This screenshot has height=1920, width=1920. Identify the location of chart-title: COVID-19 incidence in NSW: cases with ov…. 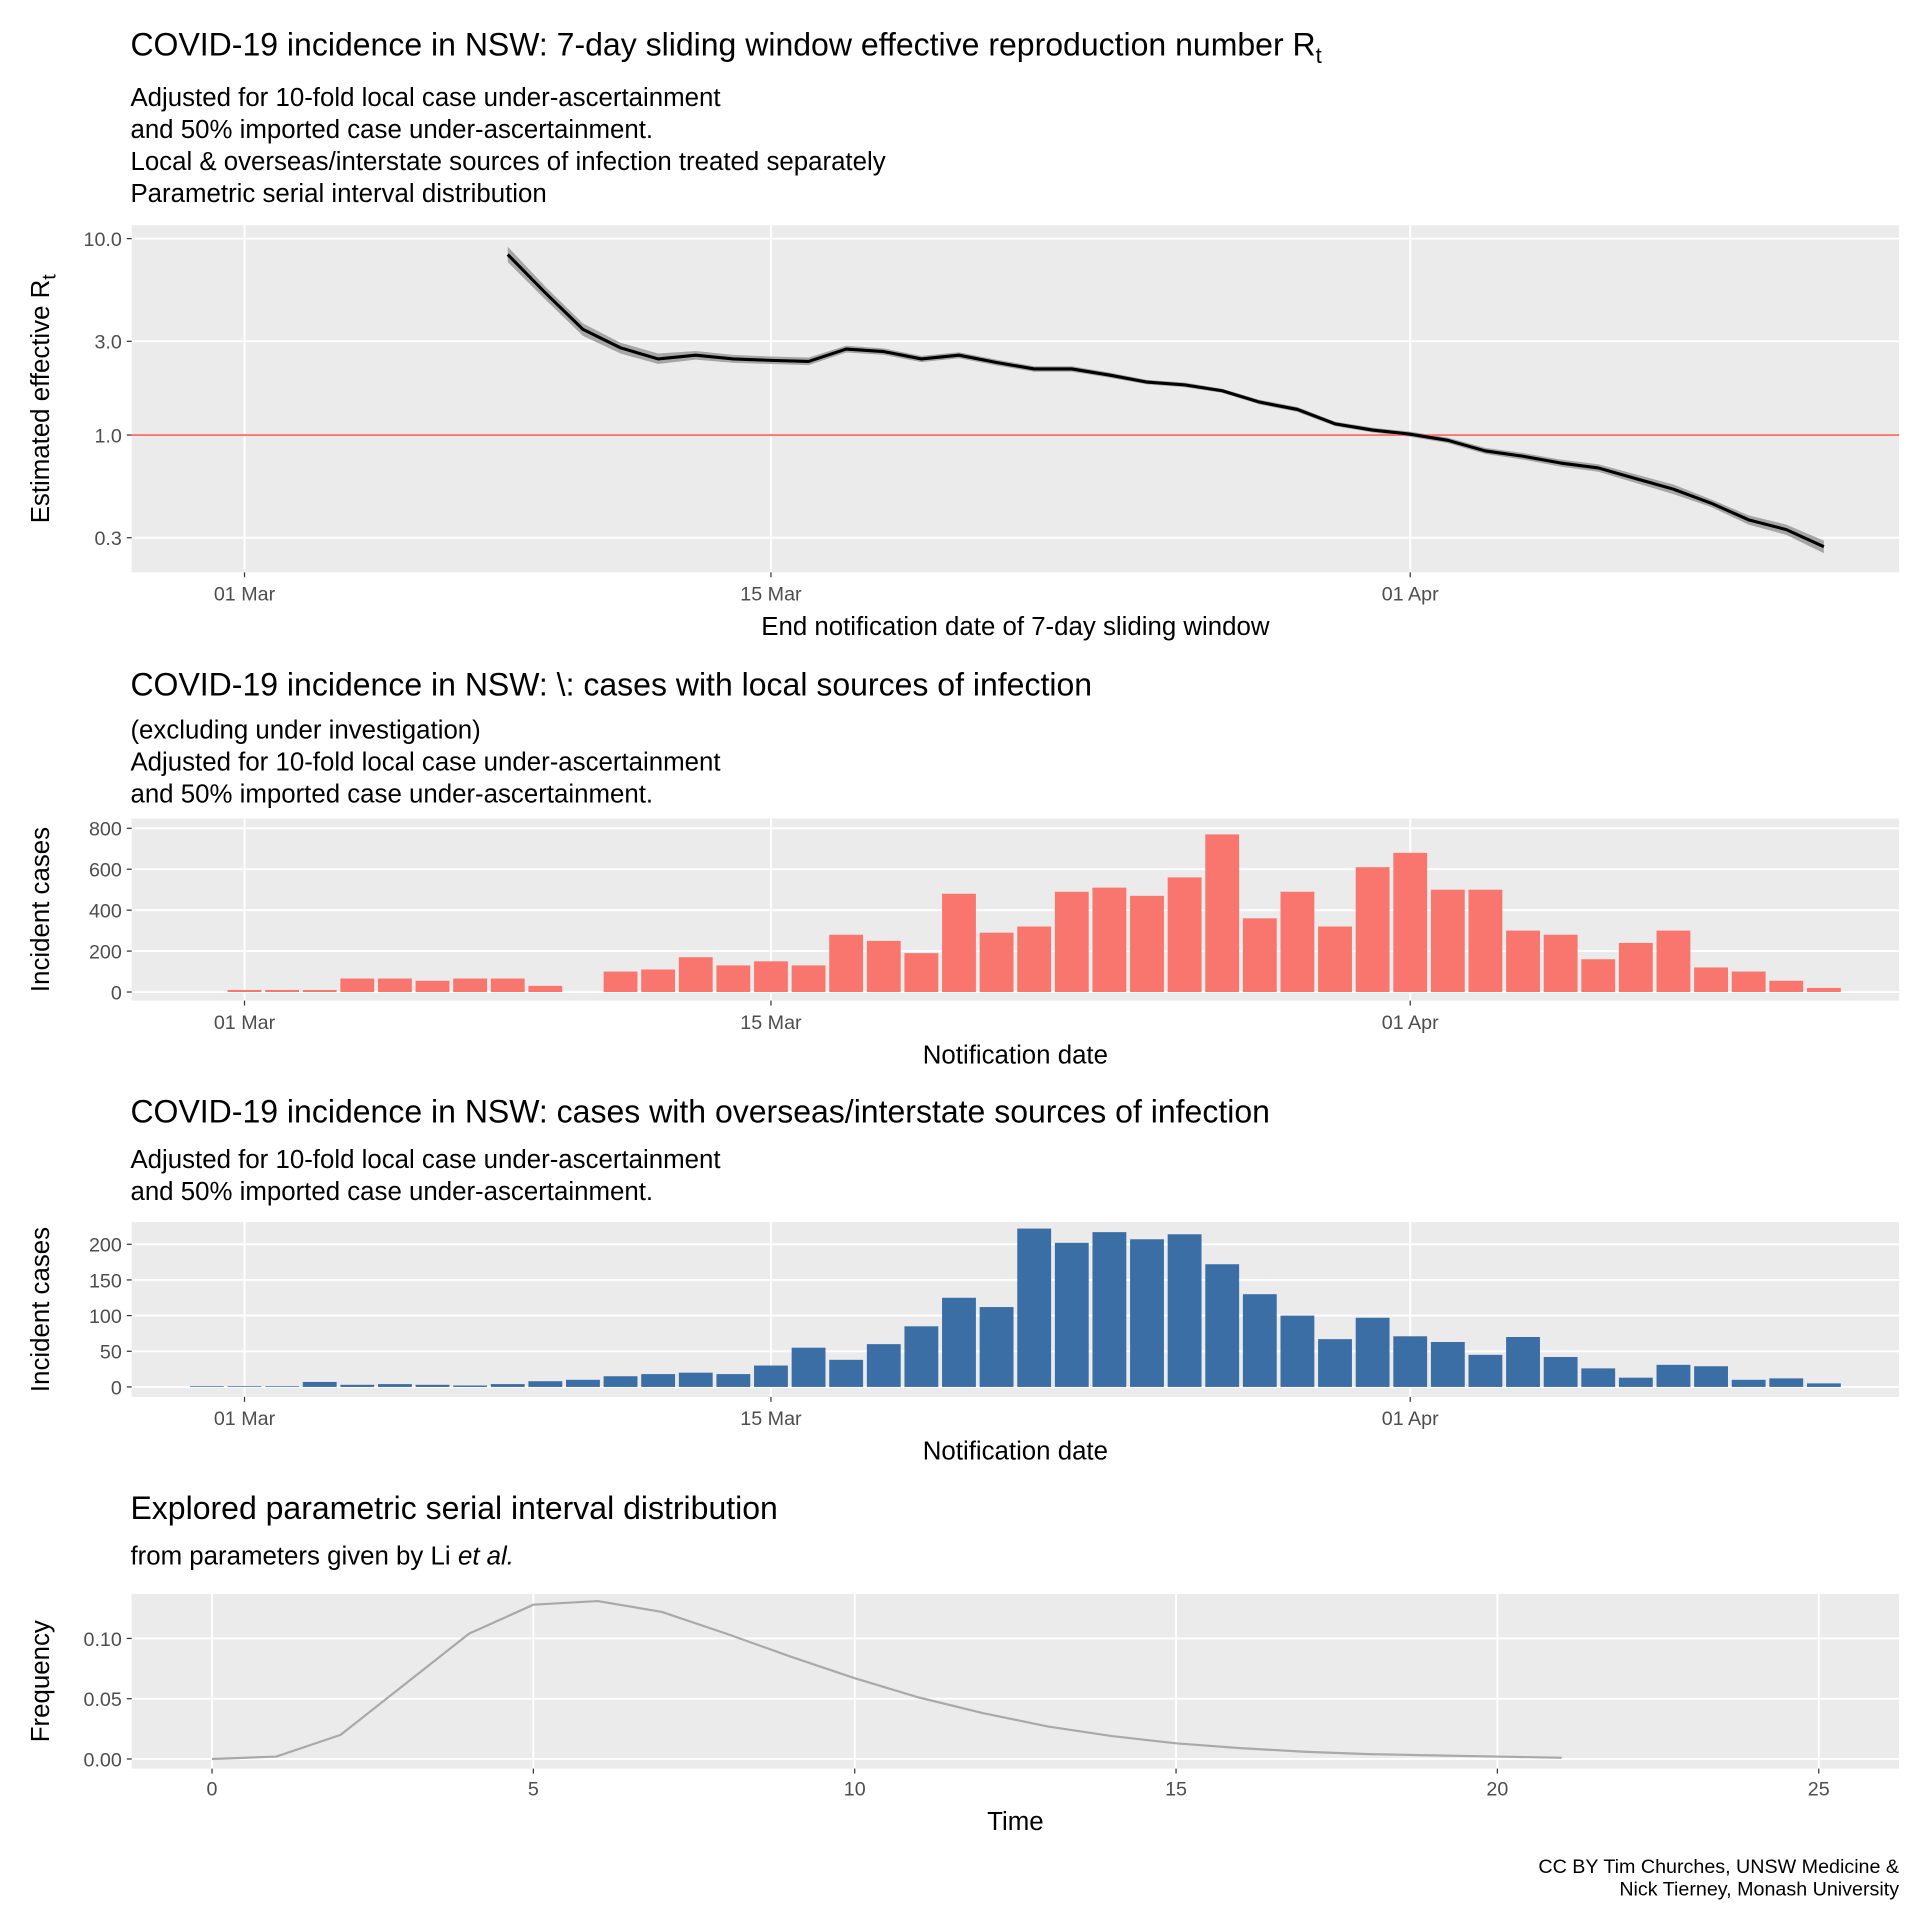
(699, 1111).